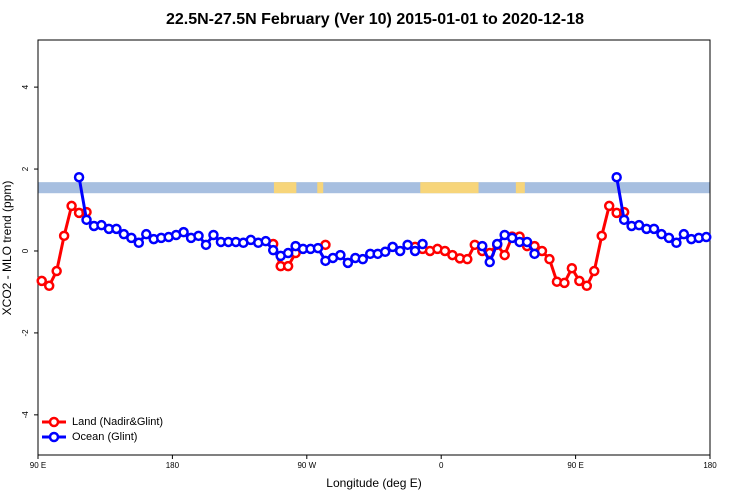  What do you see at coordinates (117, 422) in the screenshot?
I see `legend-label: Land (Nadir&Glint)` at bounding box center [117, 422].